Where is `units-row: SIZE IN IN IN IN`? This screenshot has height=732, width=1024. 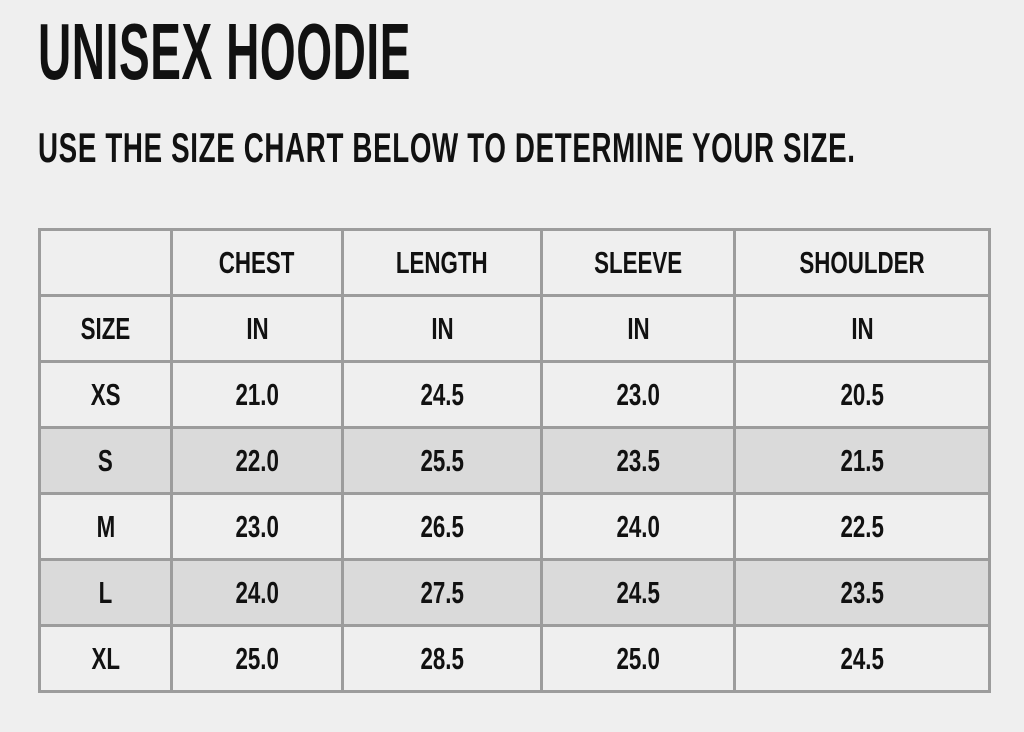 units-row: SIZE IN IN IN IN is located at coordinates (514, 328).